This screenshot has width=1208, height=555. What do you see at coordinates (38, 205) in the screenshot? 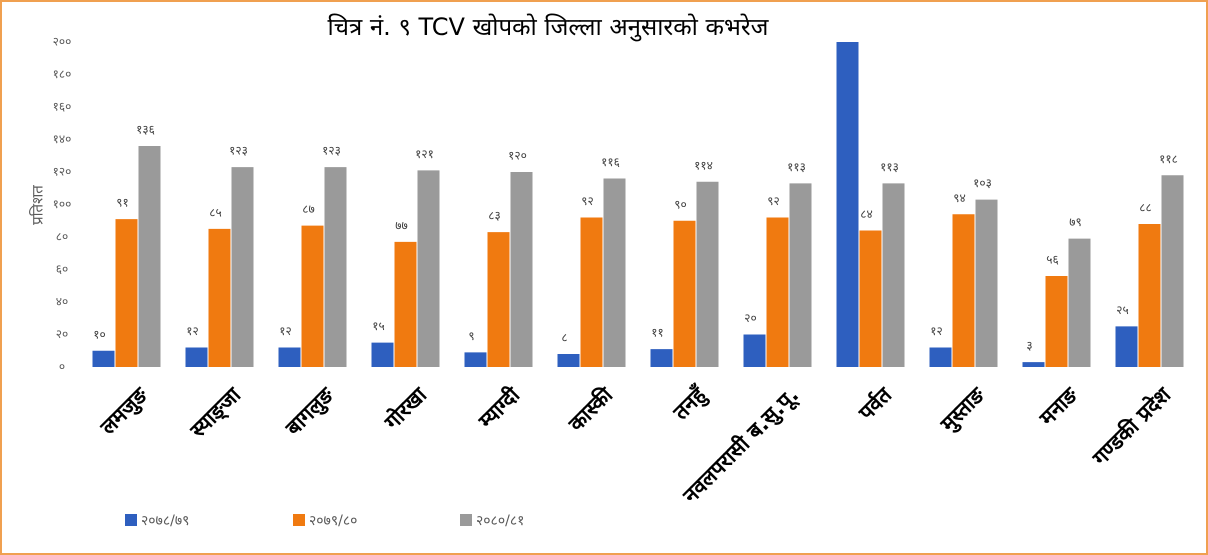
I see `y-axis-label: प्रतिशत` at bounding box center [38, 205].